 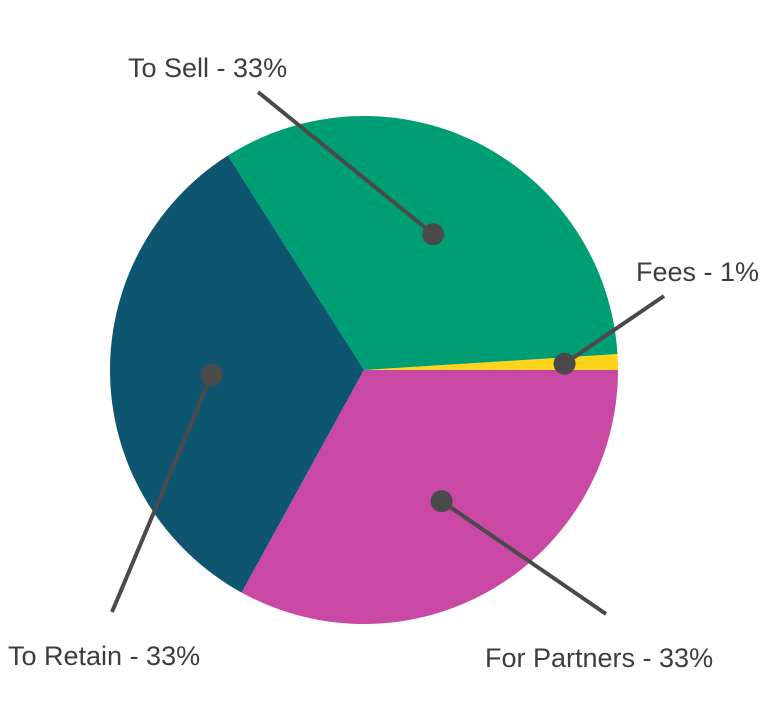 I want to click on leader-line-for-partners, so click(x=524, y=557).